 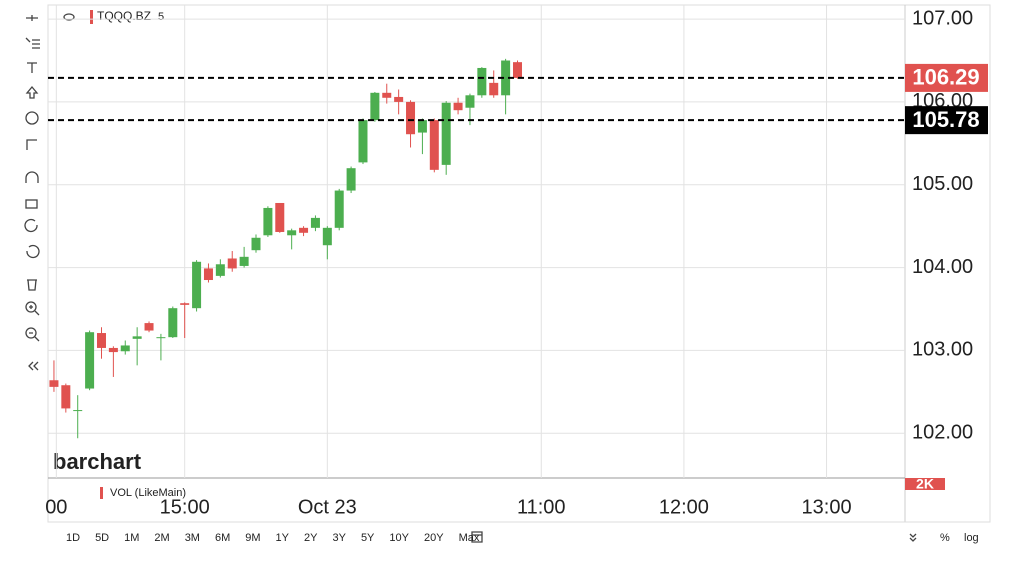 I want to click on range-button: 5D, so click(x=102, y=538).